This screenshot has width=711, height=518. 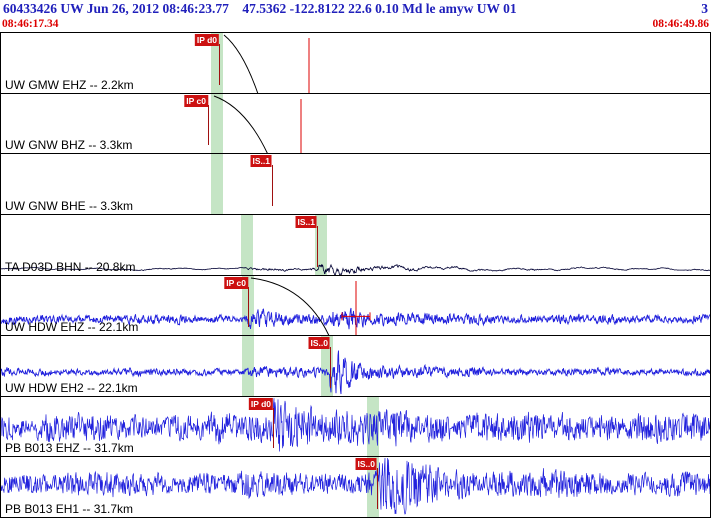 I want to click on waveform-panel: IS..1 TA D03D BHN -- 20.8km, so click(x=355, y=245).